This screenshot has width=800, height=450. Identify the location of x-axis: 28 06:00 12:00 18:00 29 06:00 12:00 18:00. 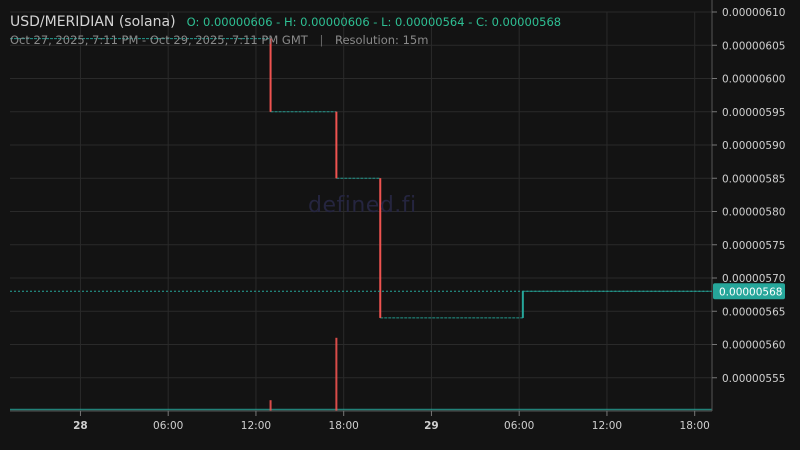
(391, 421).